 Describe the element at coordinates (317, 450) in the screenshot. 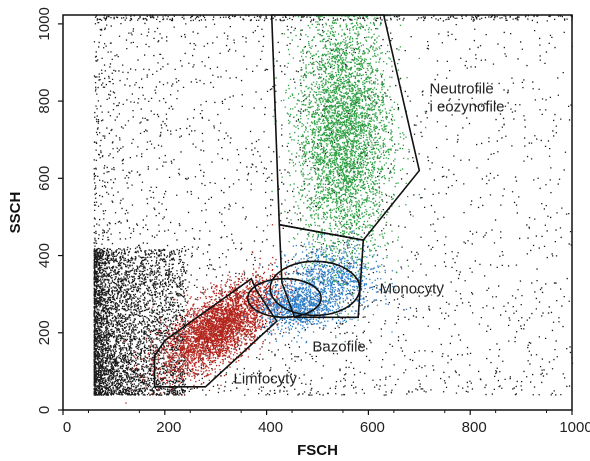

I see `x-axis-title: FSCH` at that location.